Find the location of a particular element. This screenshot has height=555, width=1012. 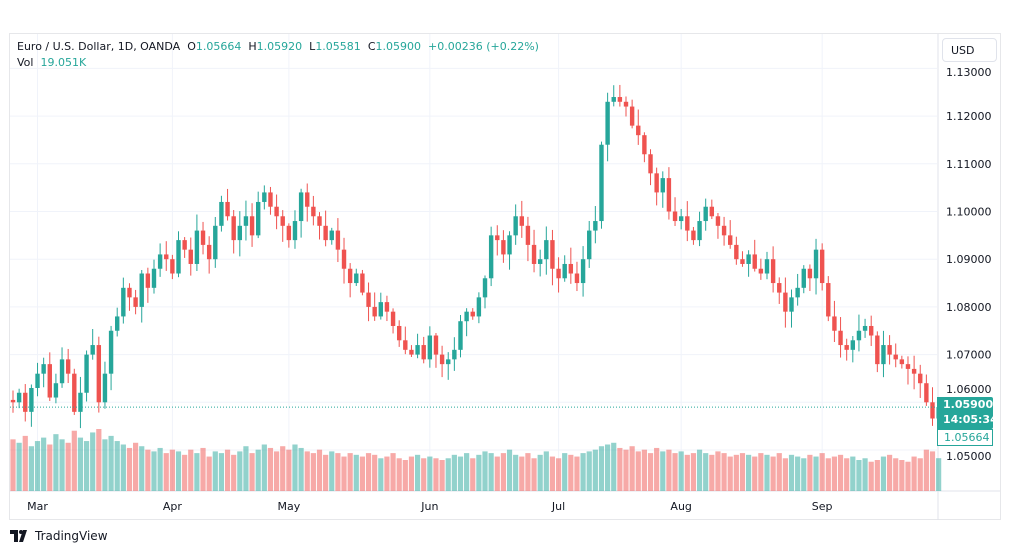

last-price-label: 1.05900 14:05:34 is located at coordinates (967, 413).